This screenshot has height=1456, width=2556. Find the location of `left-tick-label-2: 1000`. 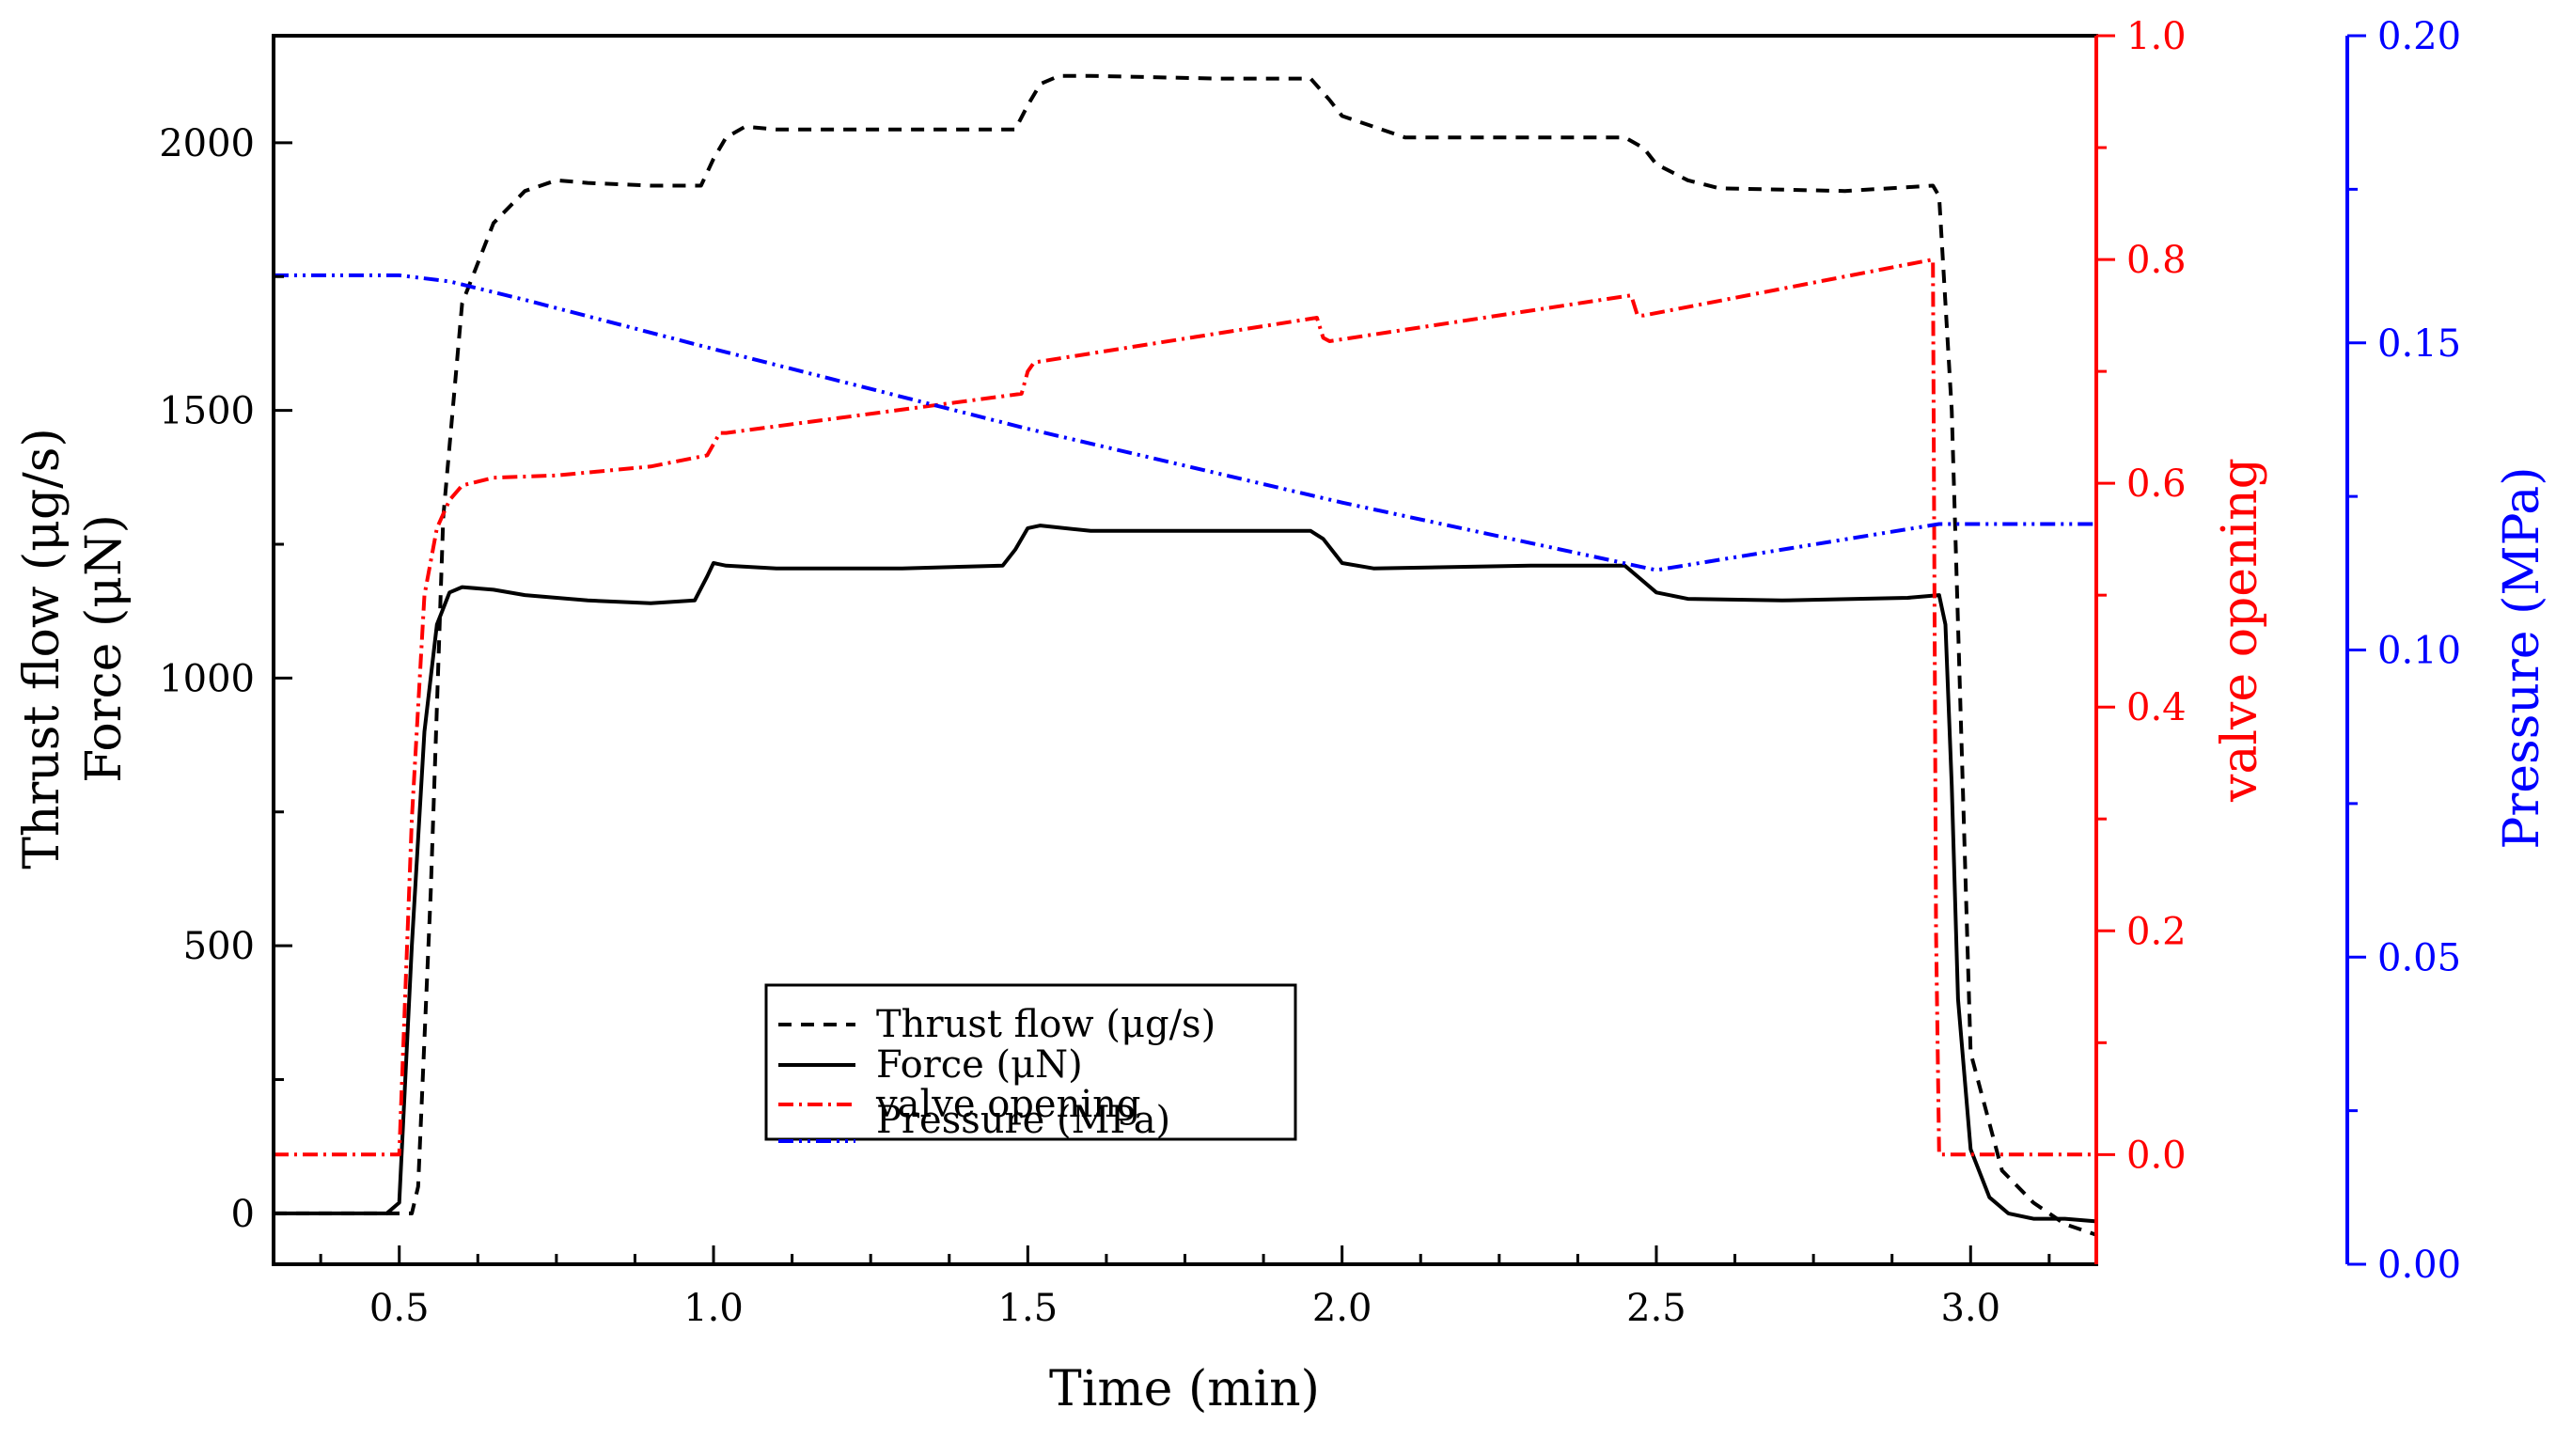

left-tick-label-2: 1000 is located at coordinates (207, 678).